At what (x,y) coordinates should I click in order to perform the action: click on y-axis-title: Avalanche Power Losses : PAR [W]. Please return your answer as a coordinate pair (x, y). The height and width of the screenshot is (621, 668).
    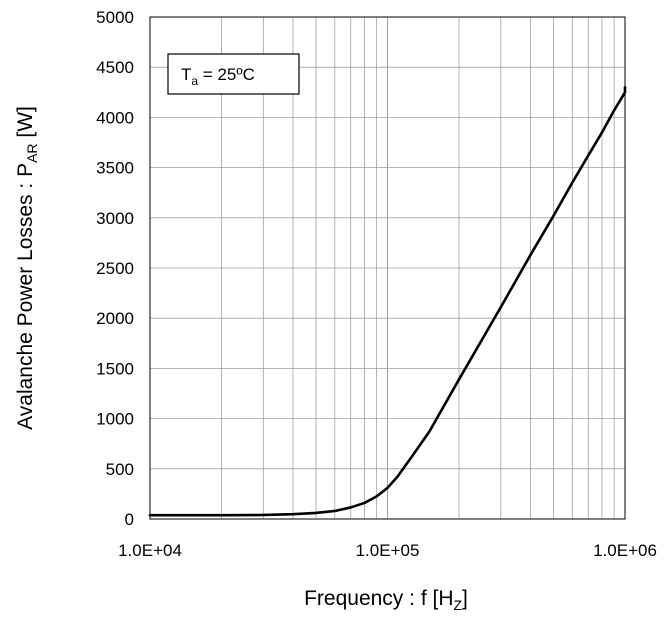
    Looking at the image, I should click on (27, 268).